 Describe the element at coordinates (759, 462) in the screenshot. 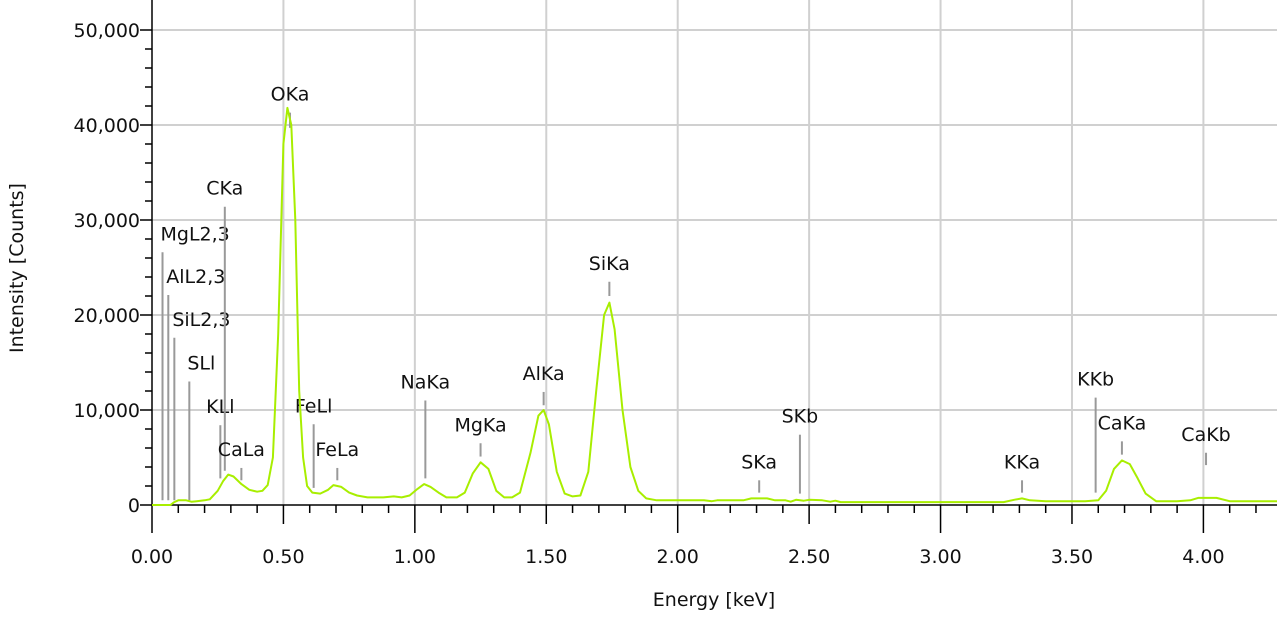

I see `peak-label: SKa` at that location.